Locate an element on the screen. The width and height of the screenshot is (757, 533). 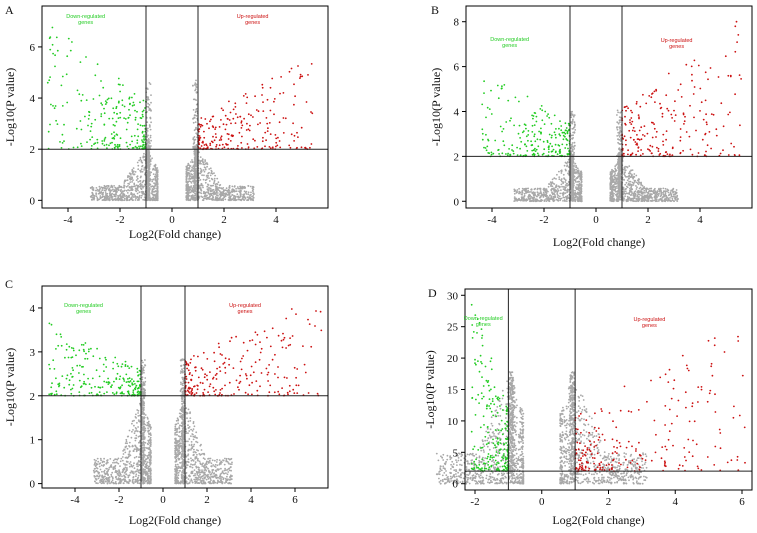
y-tick-label: 2 is located at coordinates (33, 150).